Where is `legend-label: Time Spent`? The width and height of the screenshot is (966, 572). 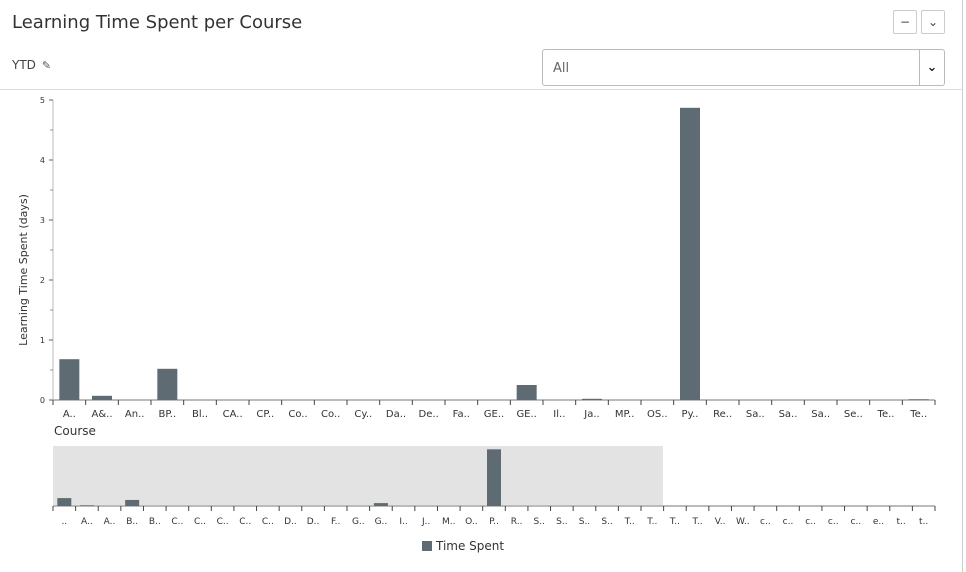 legend-label: Time Spent is located at coordinates (470, 546).